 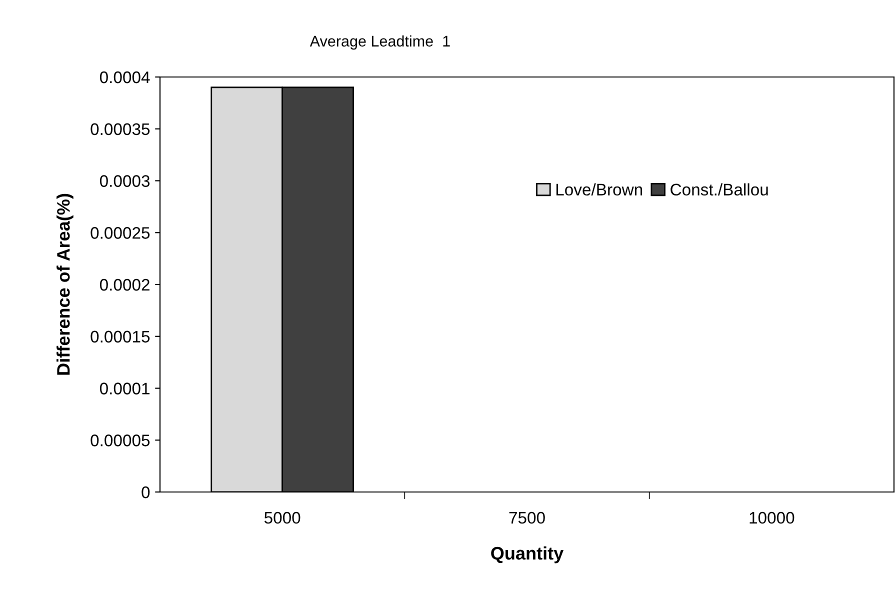 What do you see at coordinates (599, 189) in the screenshot?
I see `legend-label: Love/Brown` at bounding box center [599, 189].